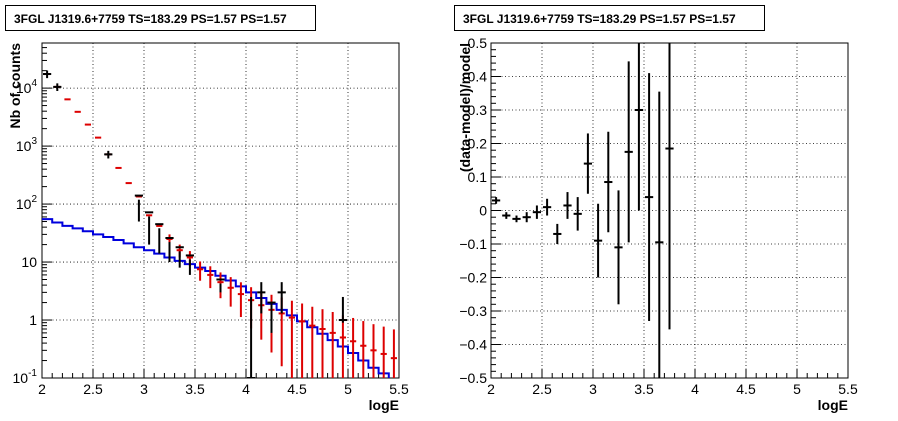 The width and height of the screenshot is (898, 421). What do you see at coordinates (27, 87) in the screenshot?
I see `y-tick-label: 10⁴` at bounding box center [27, 87].